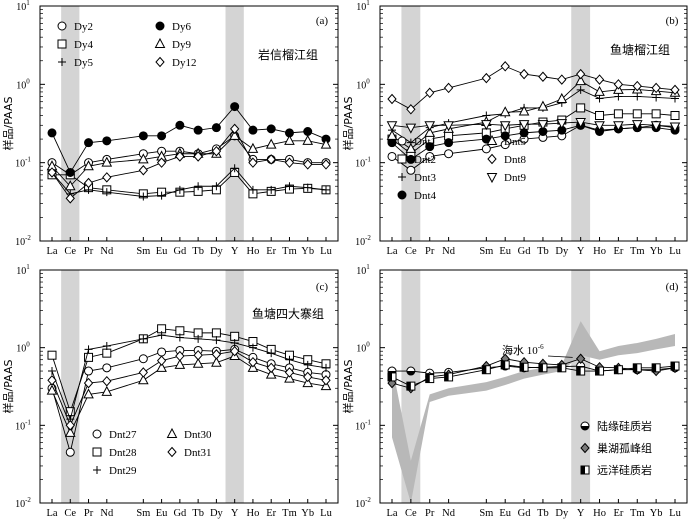 This screenshot has height=523, width=700. What do you see at coordinates (189, 452) in the screenshot?
I see `legend-item: Dnt31` at bounding box center [189, 452].